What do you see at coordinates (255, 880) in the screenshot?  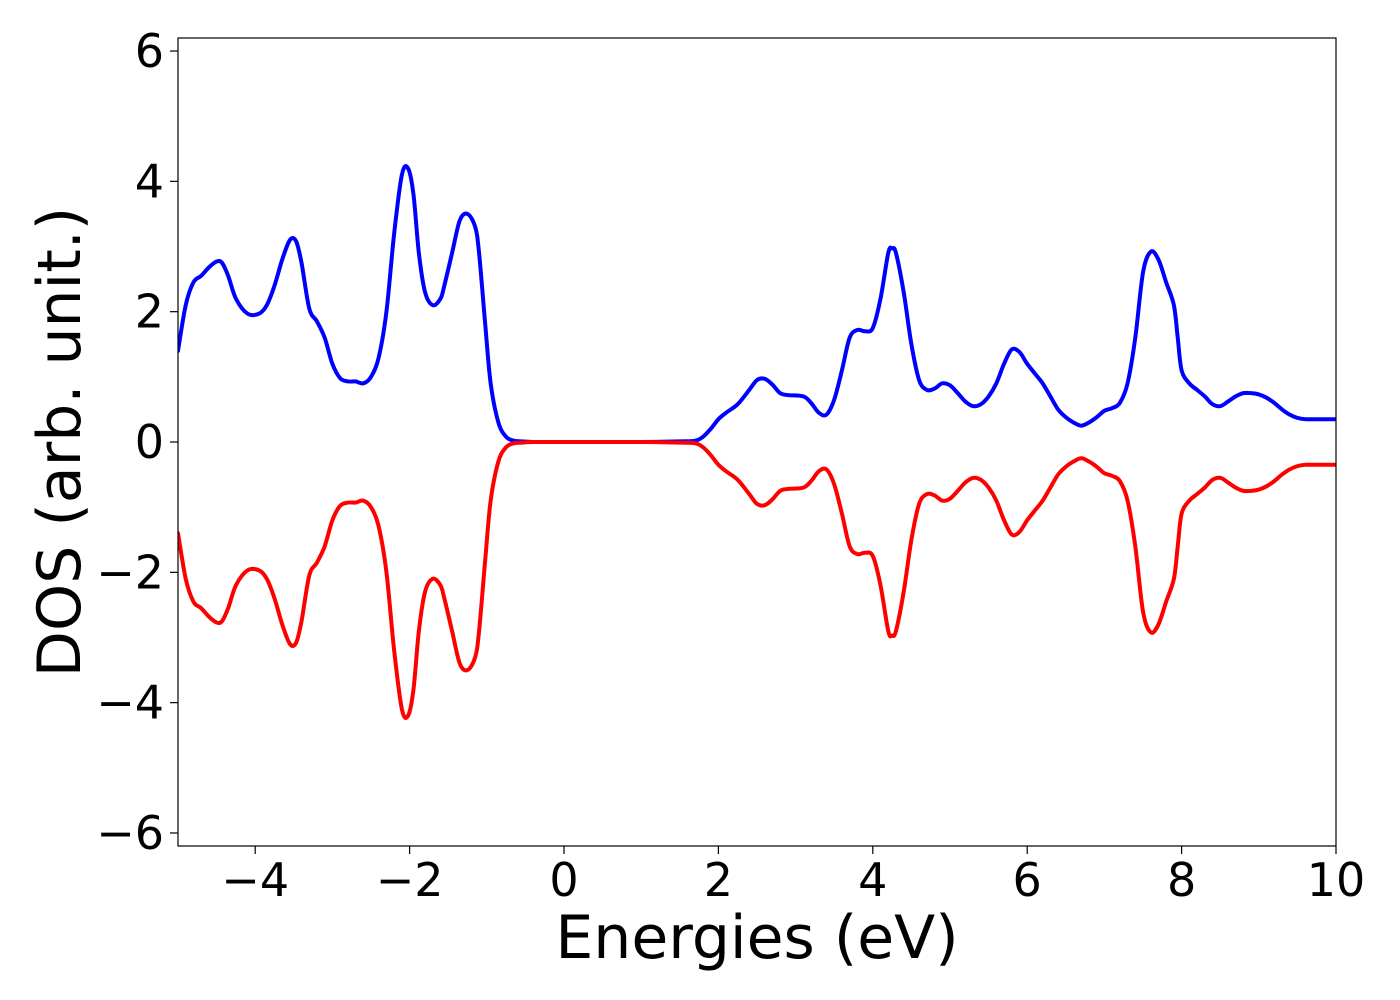 I see `x-tick-label: −4` at bounding box center [255, 880].